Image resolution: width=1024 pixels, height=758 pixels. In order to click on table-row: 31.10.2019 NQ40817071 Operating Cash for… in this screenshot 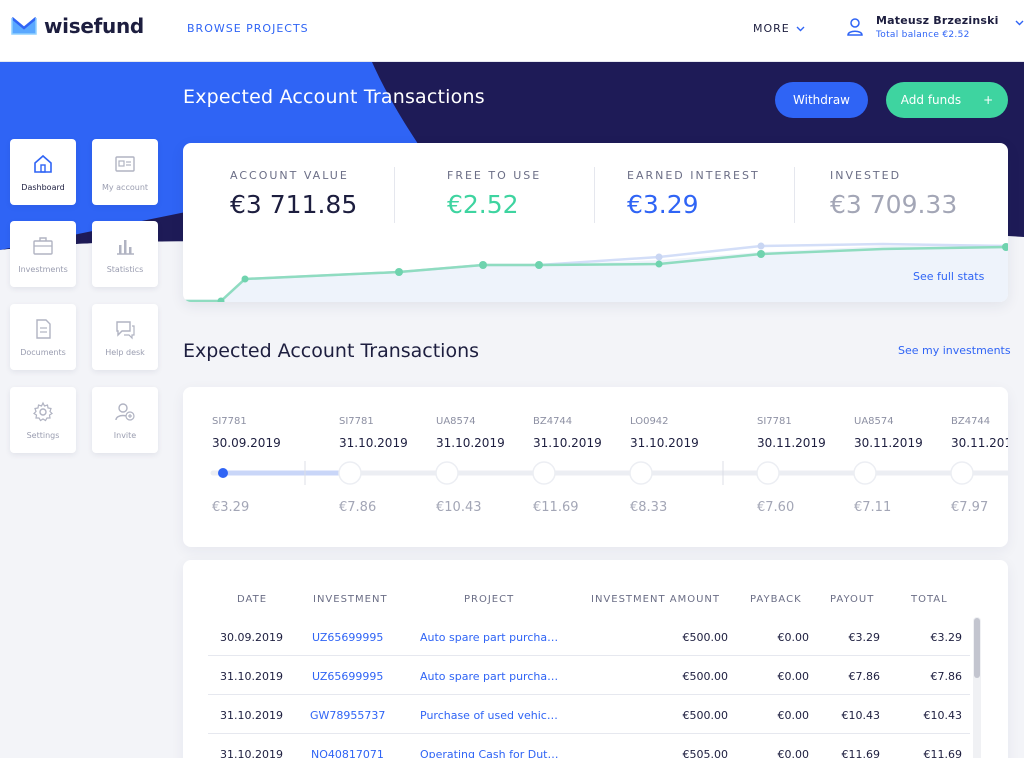, I will do `click(589, 746)`.